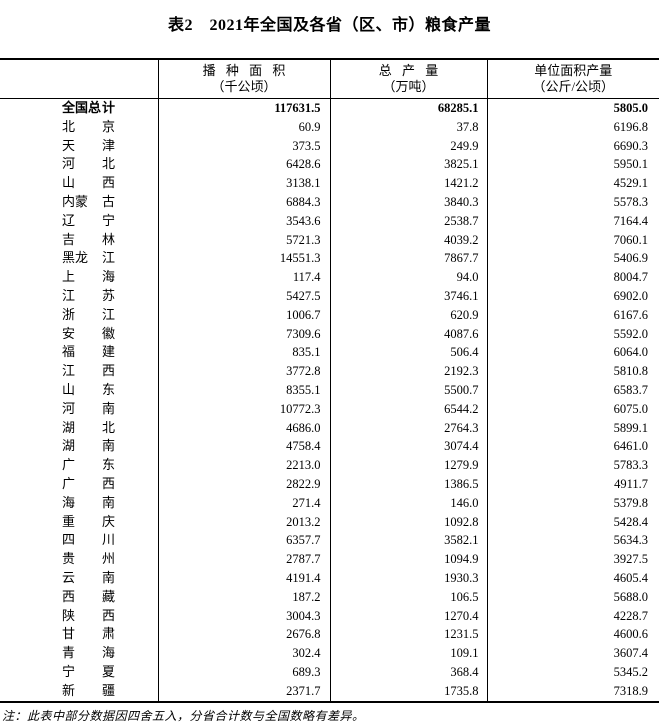 The image size is (659, 724). What do you see at coordinates (79, 127) in the screenshot?
I see `region-name-cell: 北京` at bounding box center [79, 127].